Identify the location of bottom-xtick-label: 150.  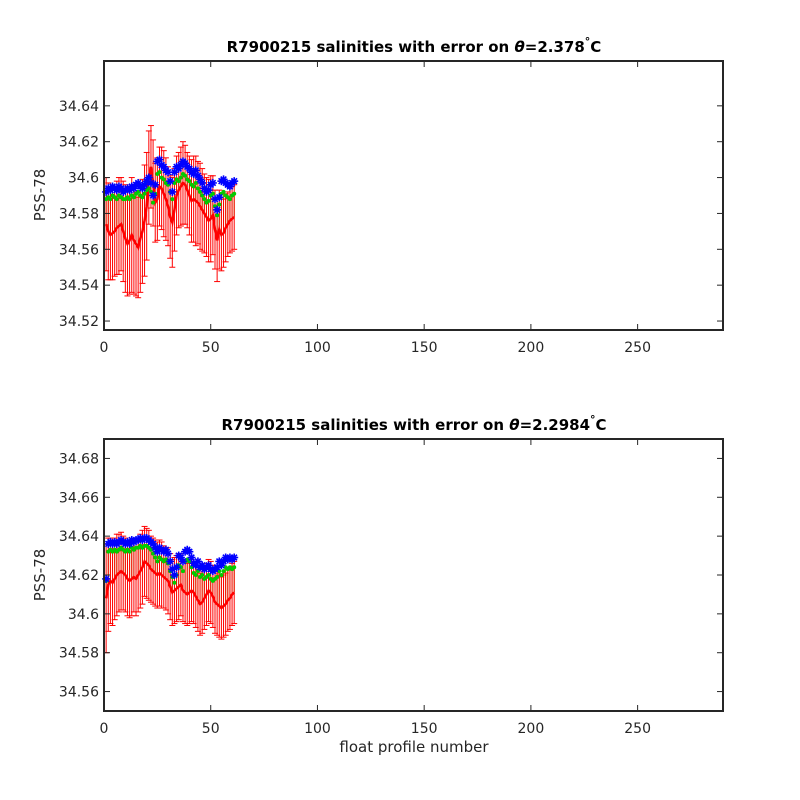
(424, 729).